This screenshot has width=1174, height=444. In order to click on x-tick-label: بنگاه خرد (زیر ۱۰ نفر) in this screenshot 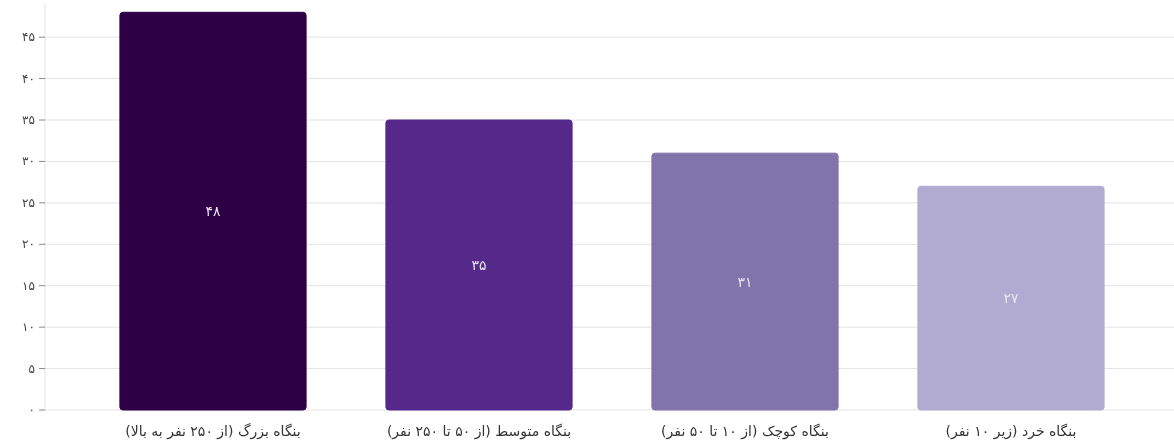, I will do `click(1011, 431)`.